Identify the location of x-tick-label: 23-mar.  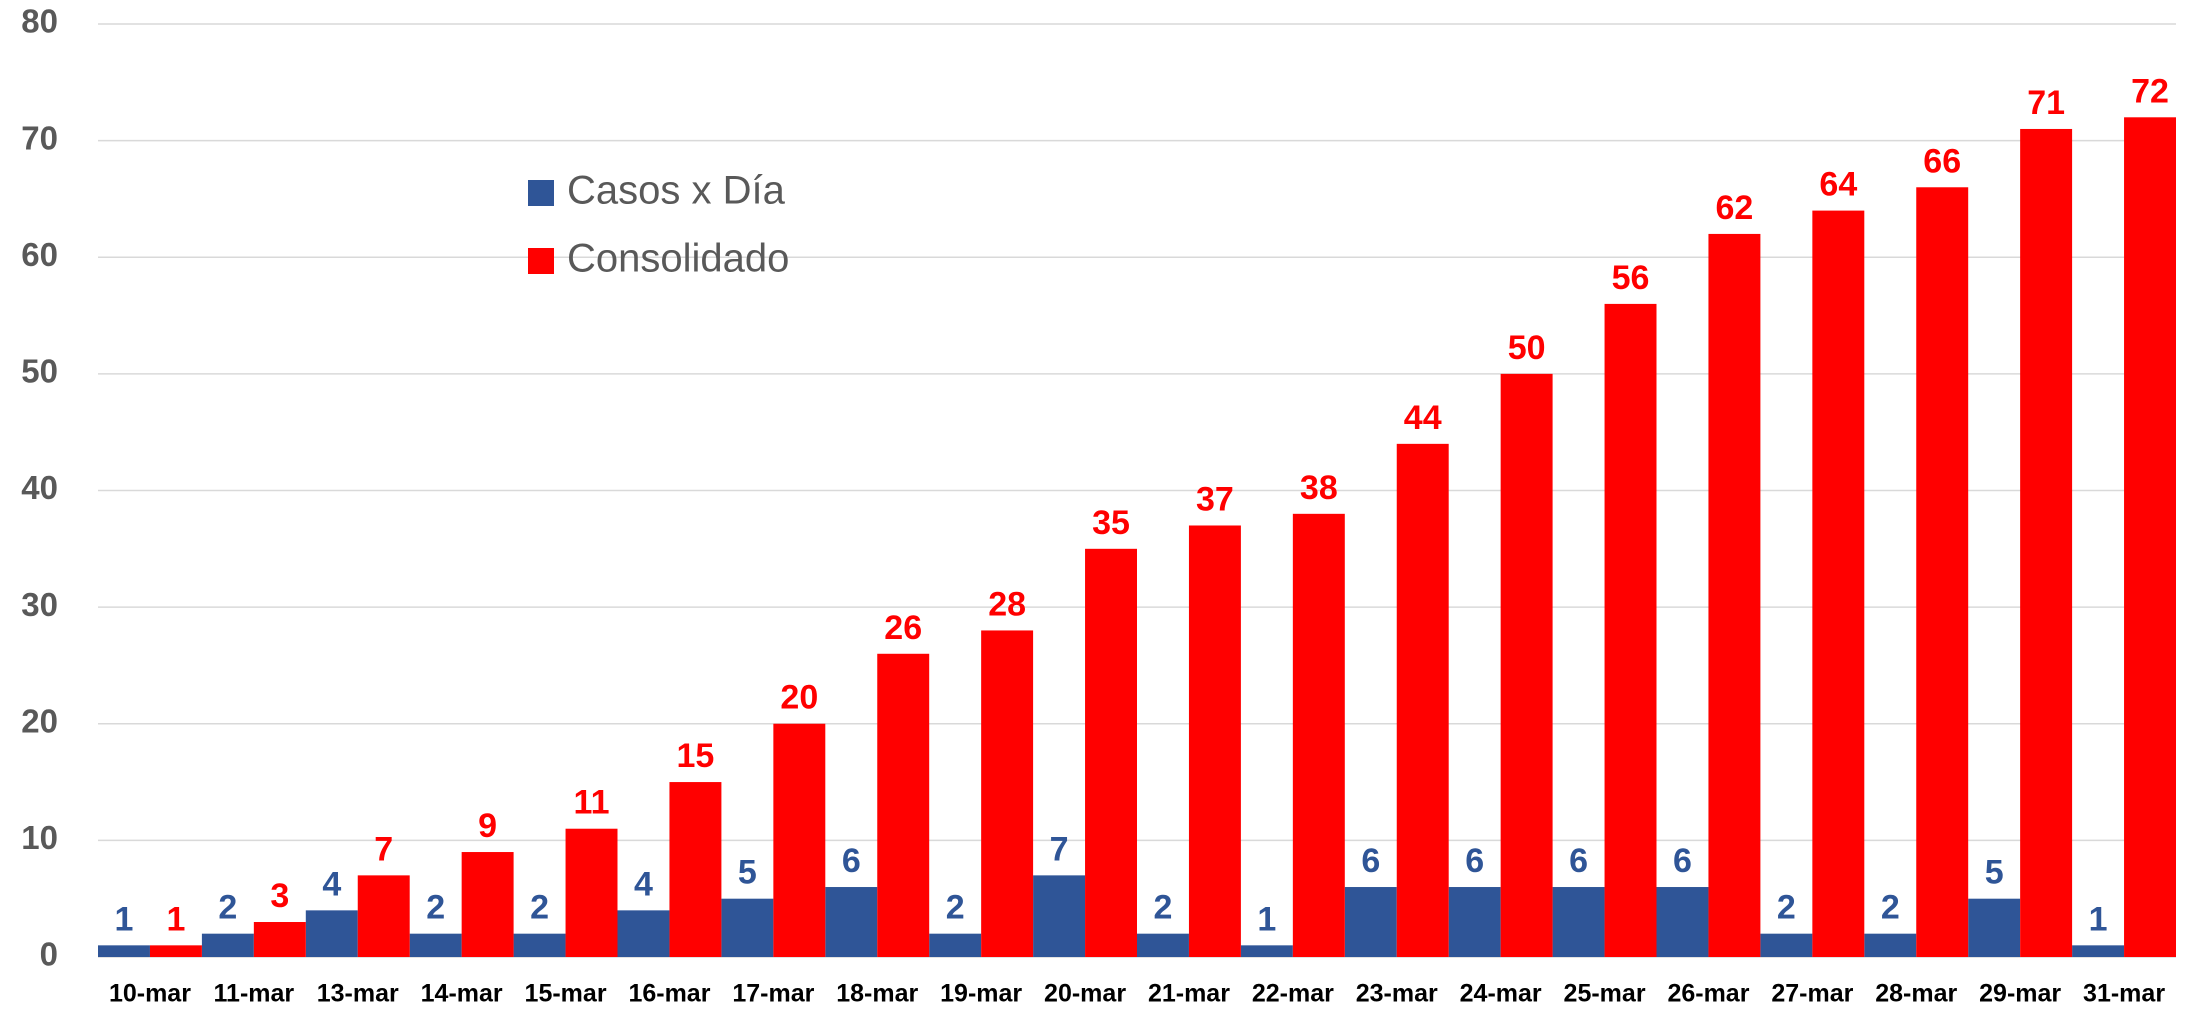
(1397, 994).